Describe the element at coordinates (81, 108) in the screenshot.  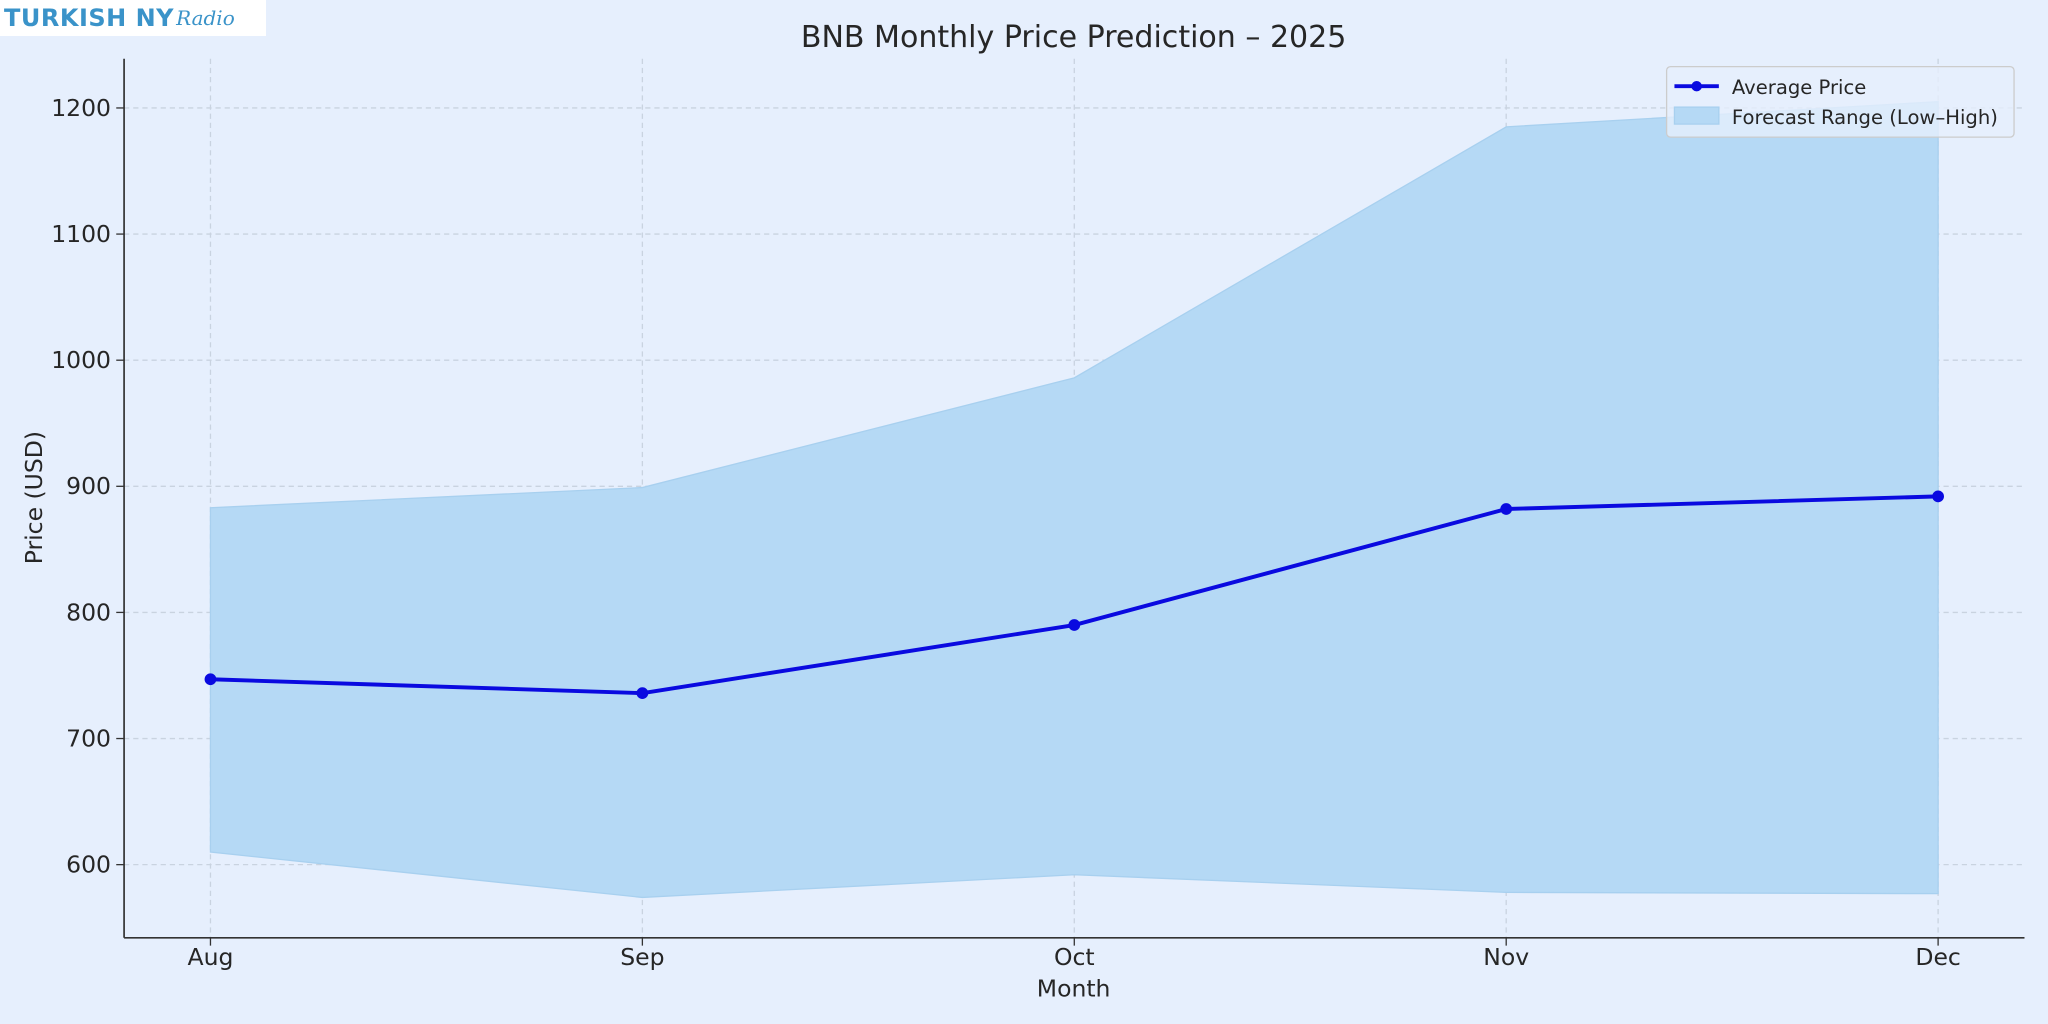
I see `y-tick-label: 1200` at that location.